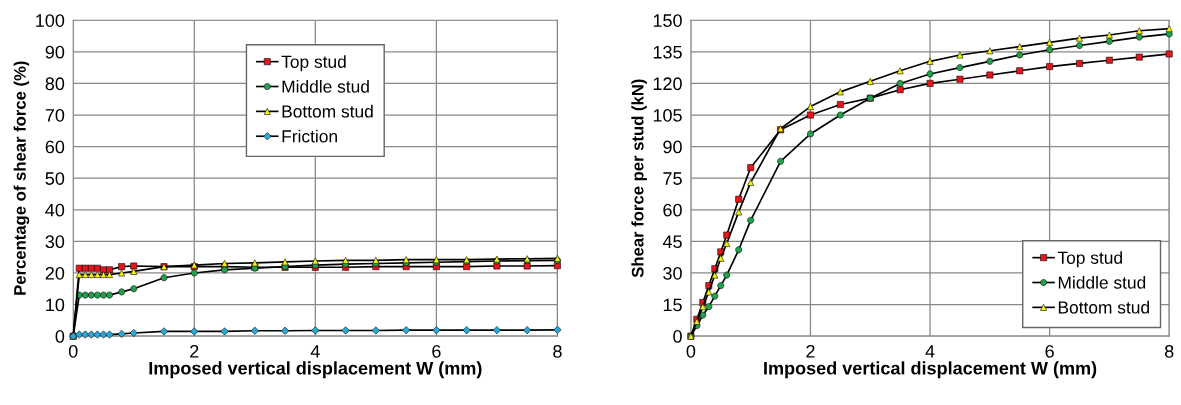  Describe the element at coordinates (672, 305) in the screenshot. I see `y-tick-label: 15` at that location.